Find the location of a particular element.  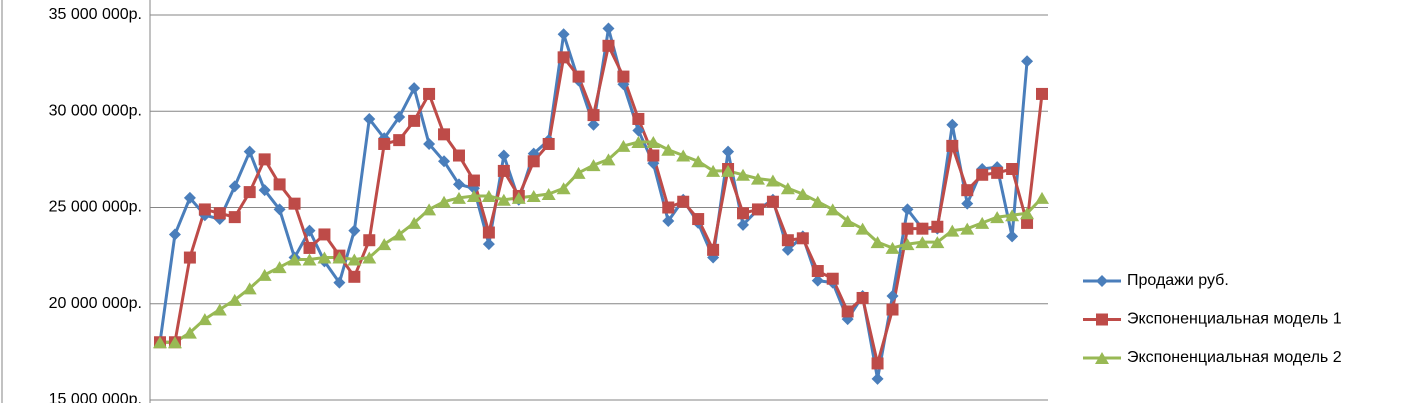

y-tick-label: 25 000 000р. is located at coordinates (95, 207).